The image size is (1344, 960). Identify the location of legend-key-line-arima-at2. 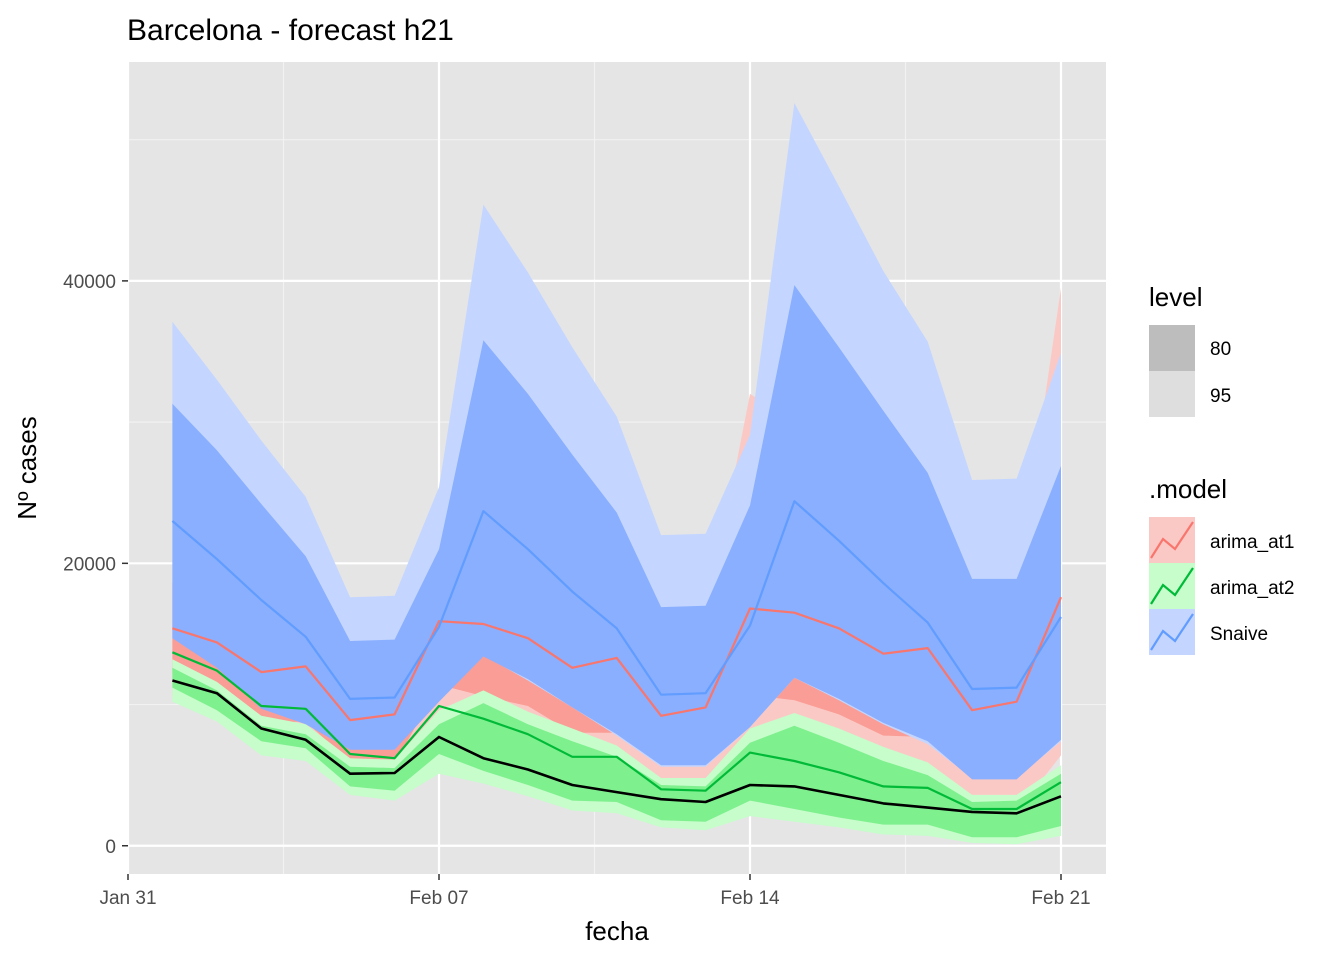
(1172, 586).